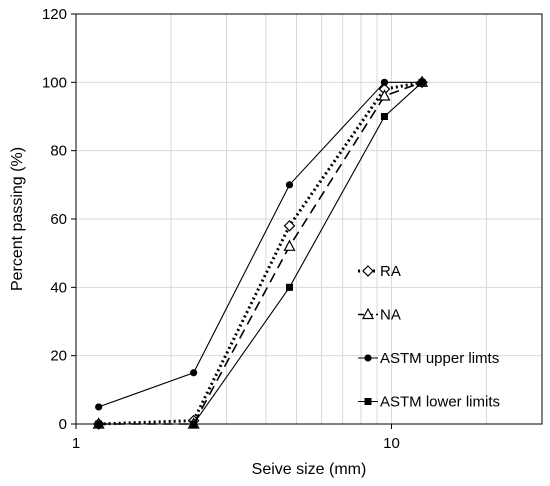 The image size is (550, 486). Describe the element at coordinates (390, 271) in the screenshot. I see `legend-label: RA` at that location.